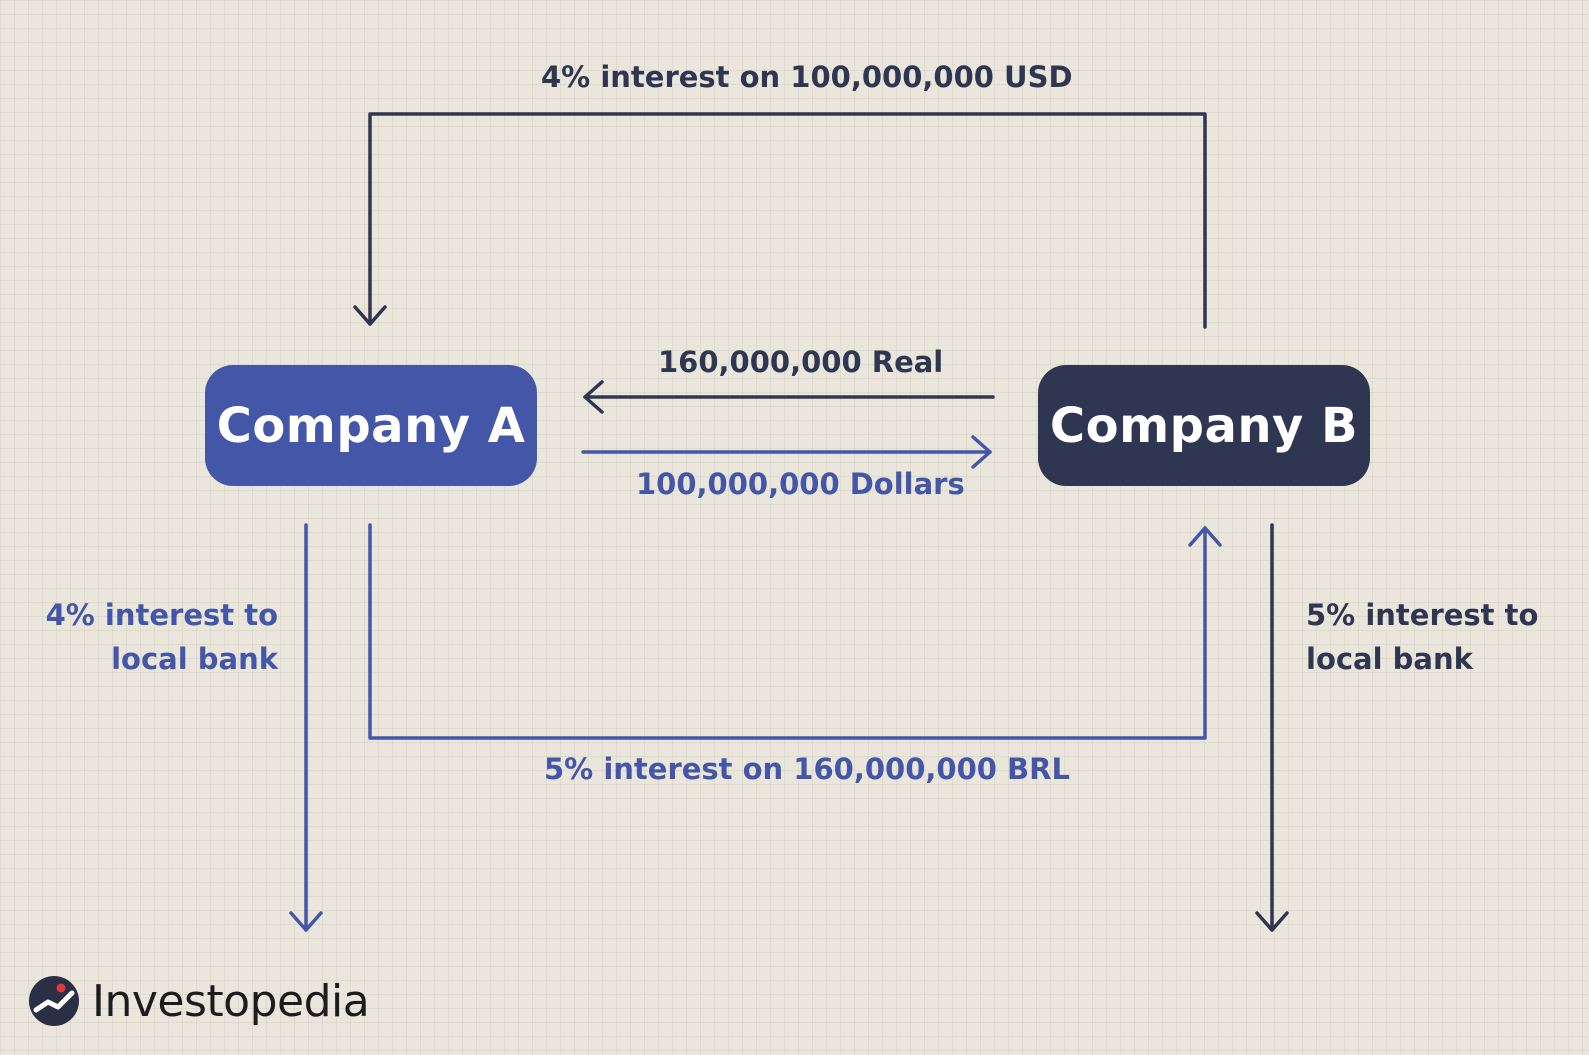 The image size is (1589, 1055). What do you see at coordinates (306, 921) in the screenshot?
I see `left-bank-arrowhead` at bounding box center [306, 921].